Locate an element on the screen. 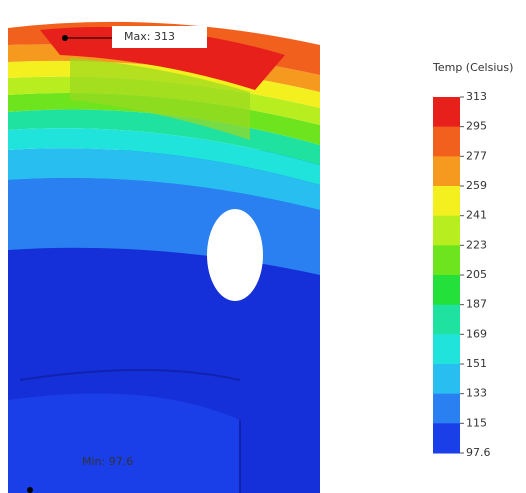 This screenshot has width=526, height=493. tick-label: 313 is located at coordinates (476, 96).